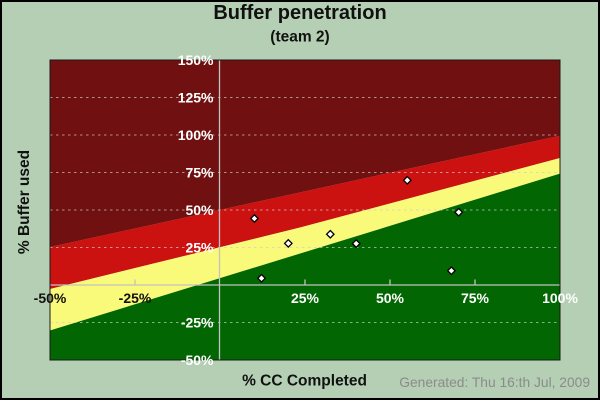 The width and height of the screenshot is (600, 405). I want to click on svg-text: Buffer penetration, so click(299, 13).